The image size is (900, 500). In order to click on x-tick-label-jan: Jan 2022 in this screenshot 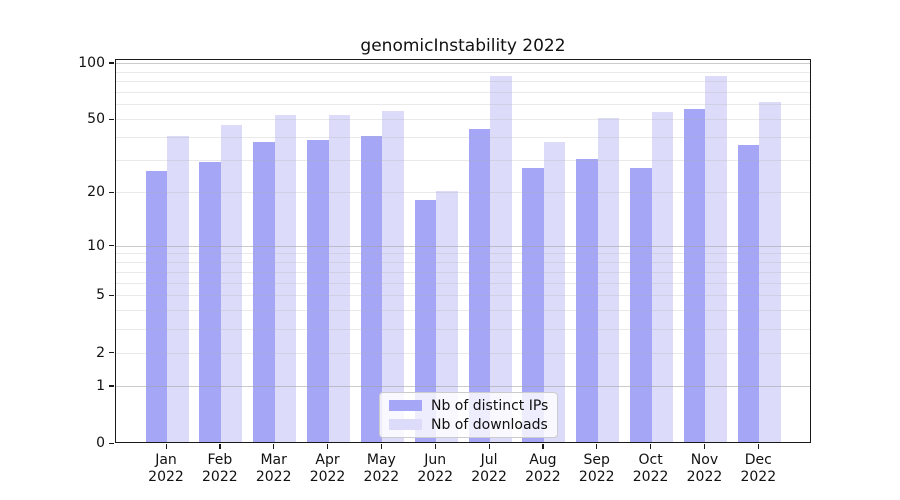, I will do `click(166, 468)`.